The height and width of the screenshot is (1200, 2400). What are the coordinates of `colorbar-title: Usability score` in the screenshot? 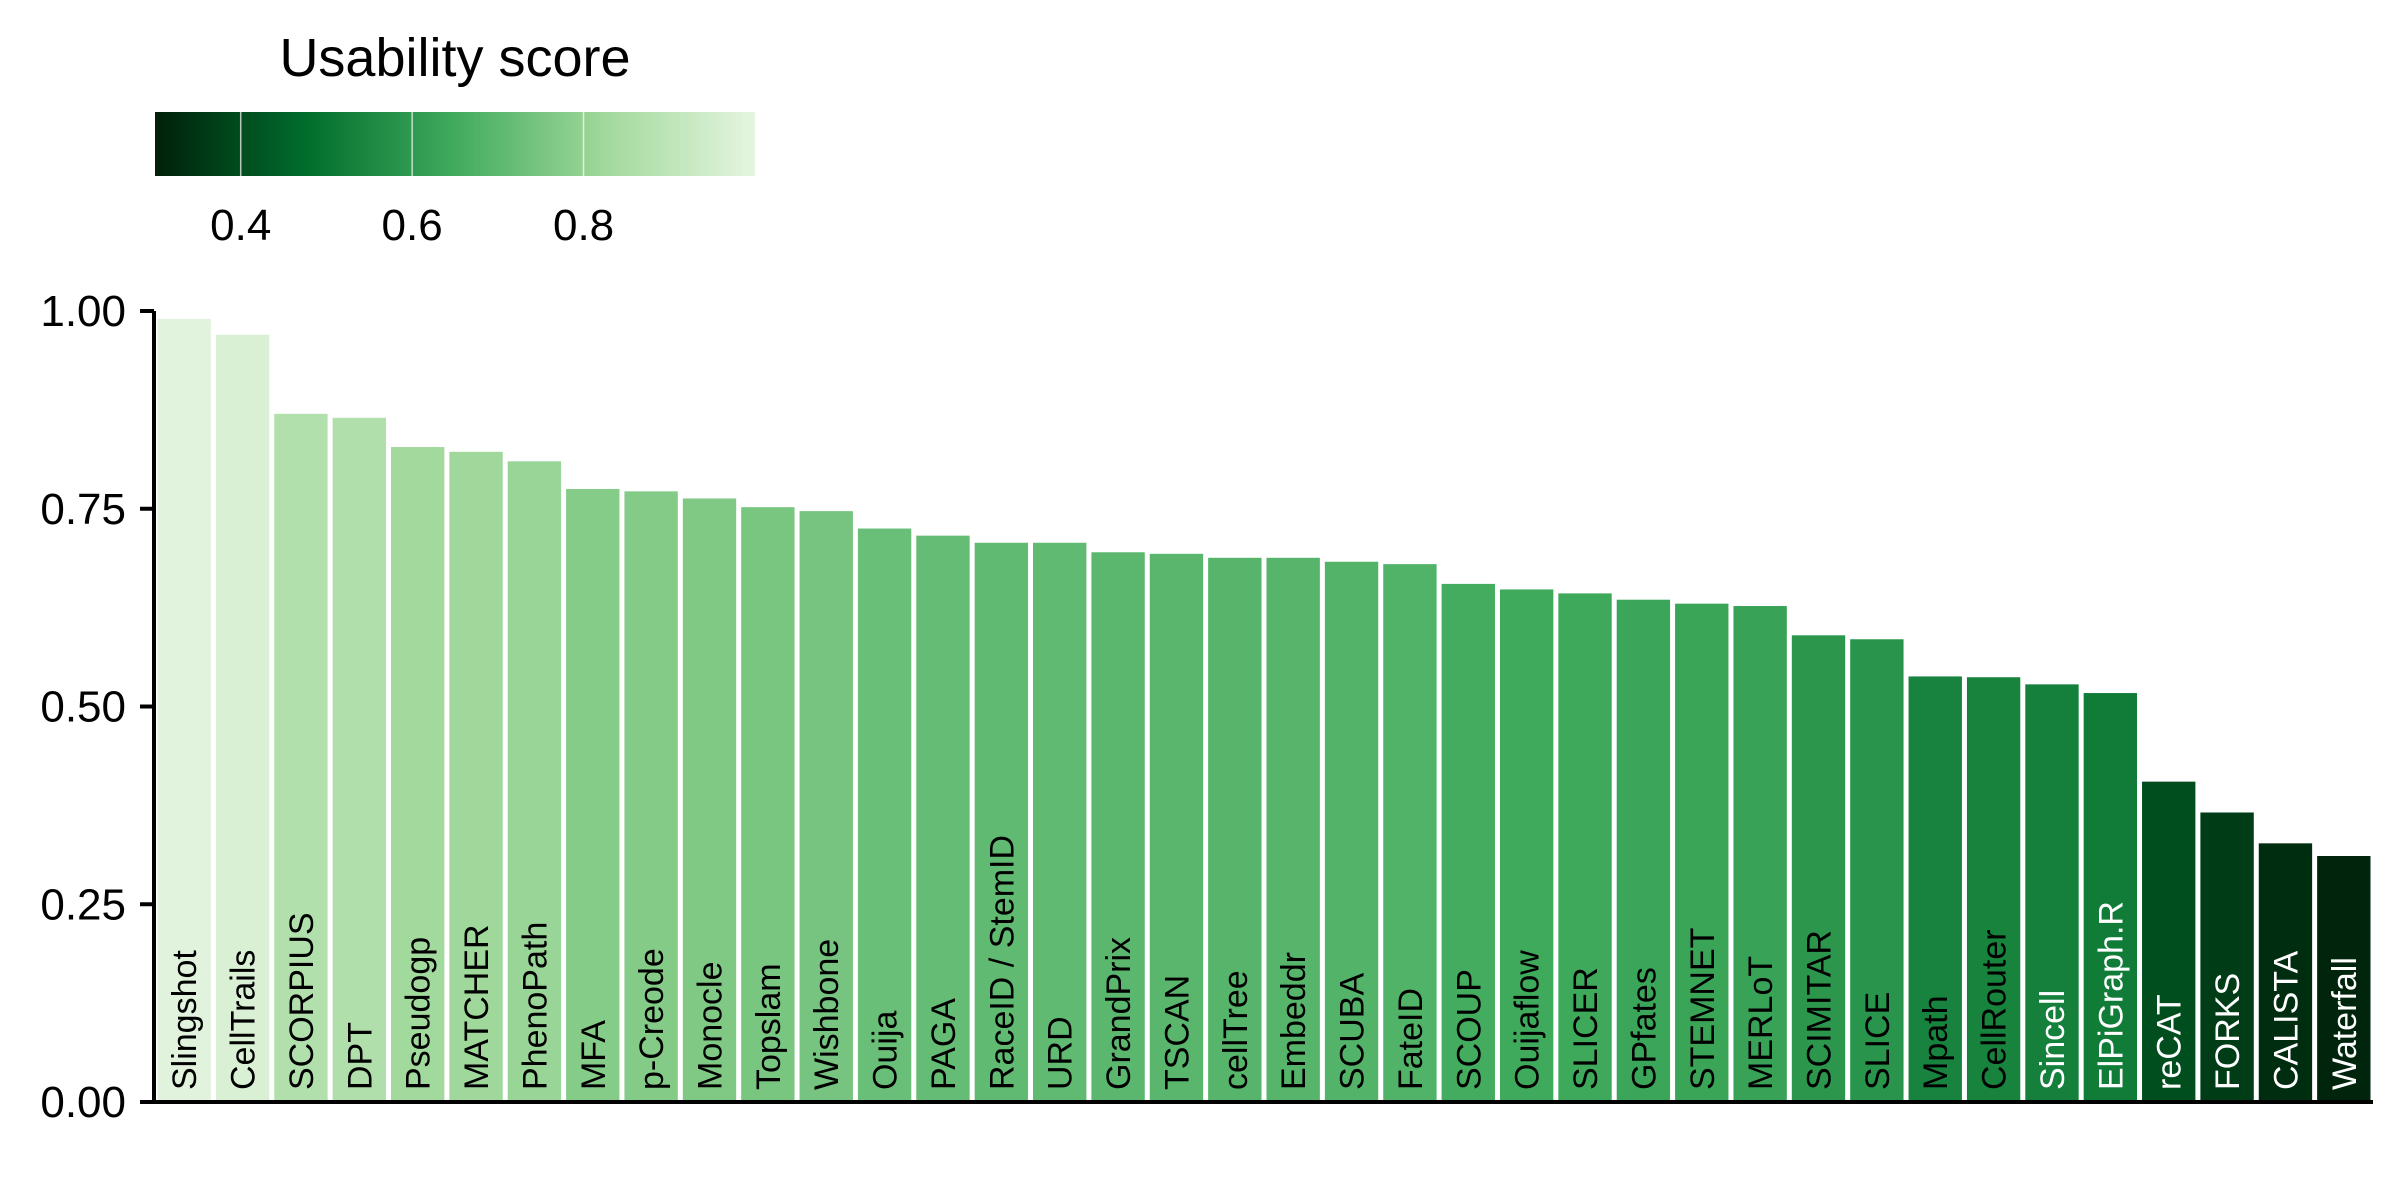 It's located at (454, 58).